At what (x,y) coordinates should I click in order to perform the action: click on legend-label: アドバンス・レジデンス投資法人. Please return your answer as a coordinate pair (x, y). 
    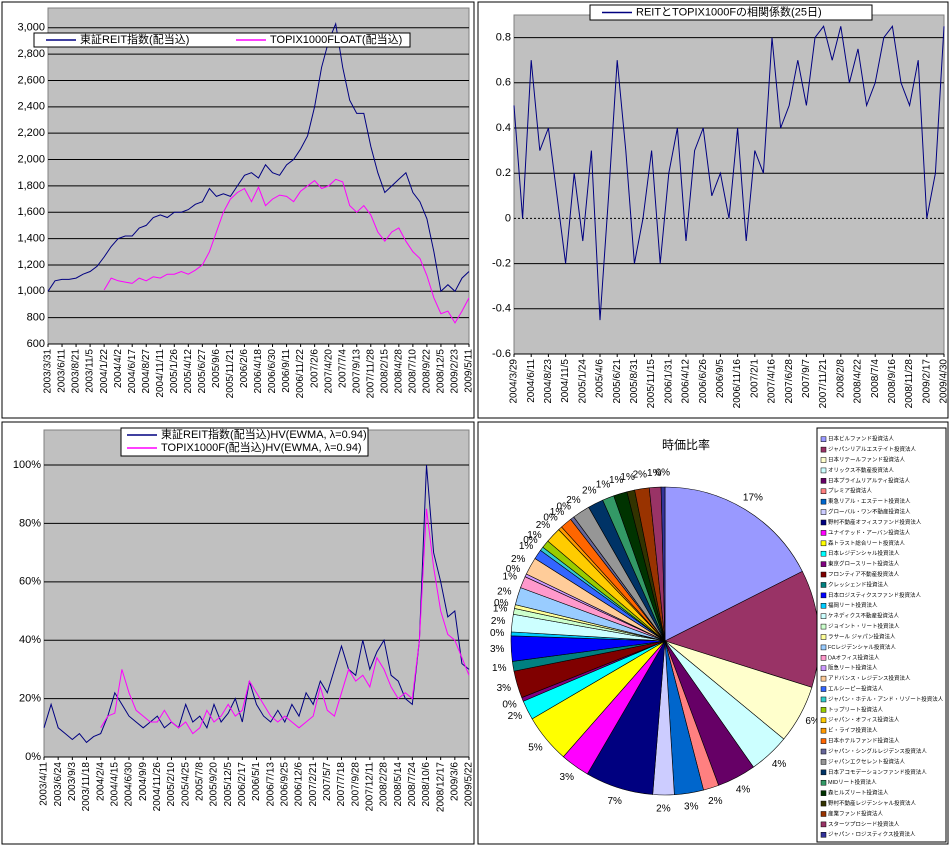
    Looking at the image, I should click on (869, 678).